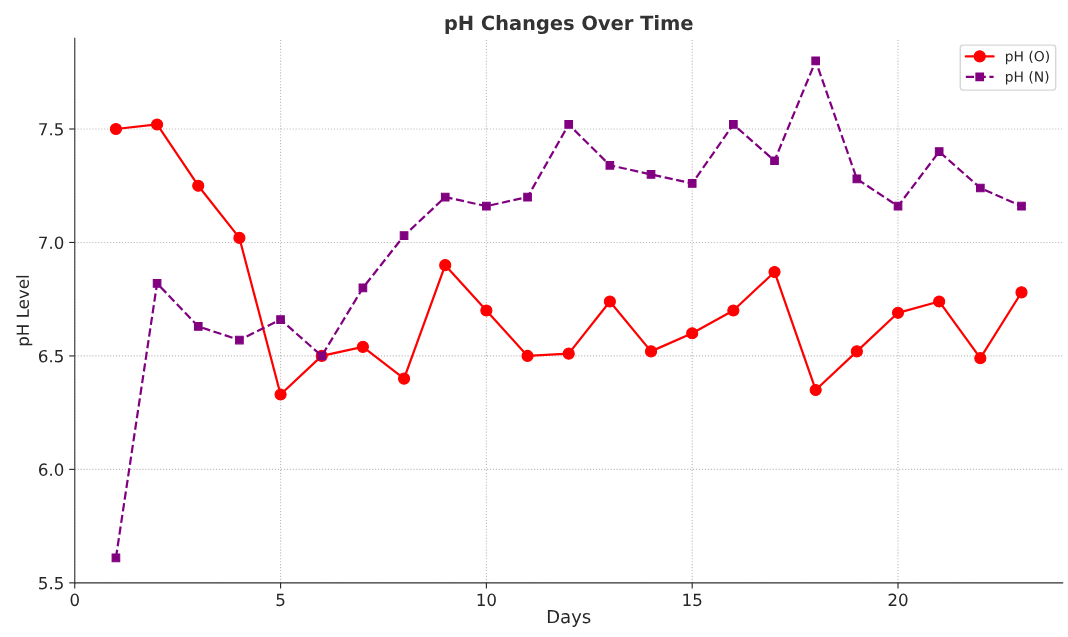 This screenshot has height=637, width=1068. What do you see at coordinates (51, 243) in the screenshot?
I see `y-tick-label: 7.0` at bounding box center [51, 243].